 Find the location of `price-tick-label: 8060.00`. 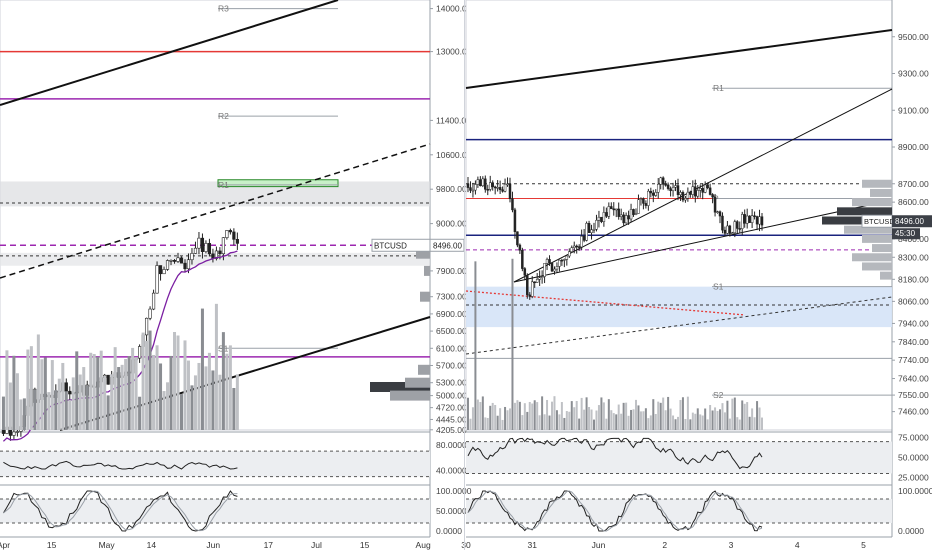

price-tick-label: 8060.00 is located at coordinates (913, 301).